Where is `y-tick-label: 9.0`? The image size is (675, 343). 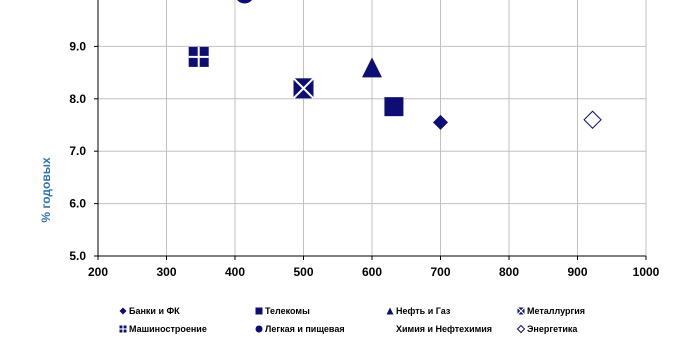
y-tick-label: 9.0 is located at coordinates (77, 46).